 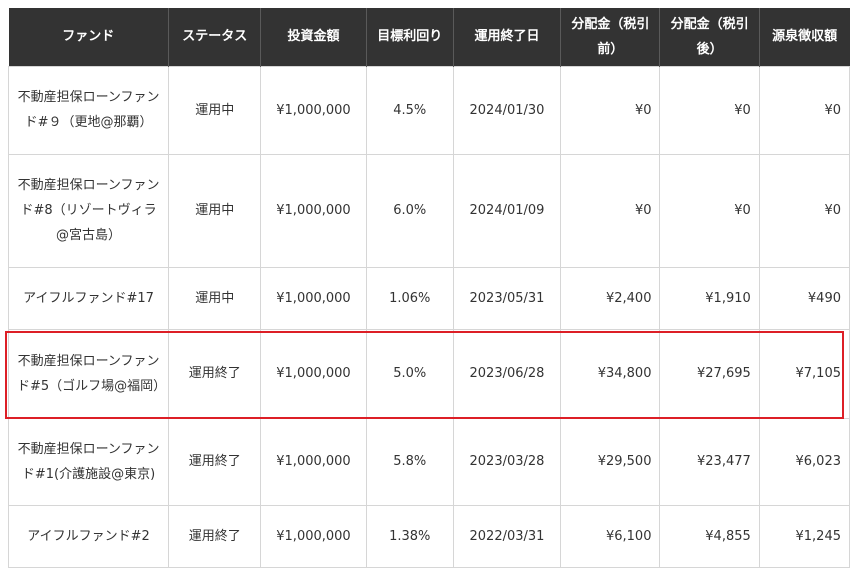 I want to click on column-header-status: ステータス, so click(x=215, y=37).